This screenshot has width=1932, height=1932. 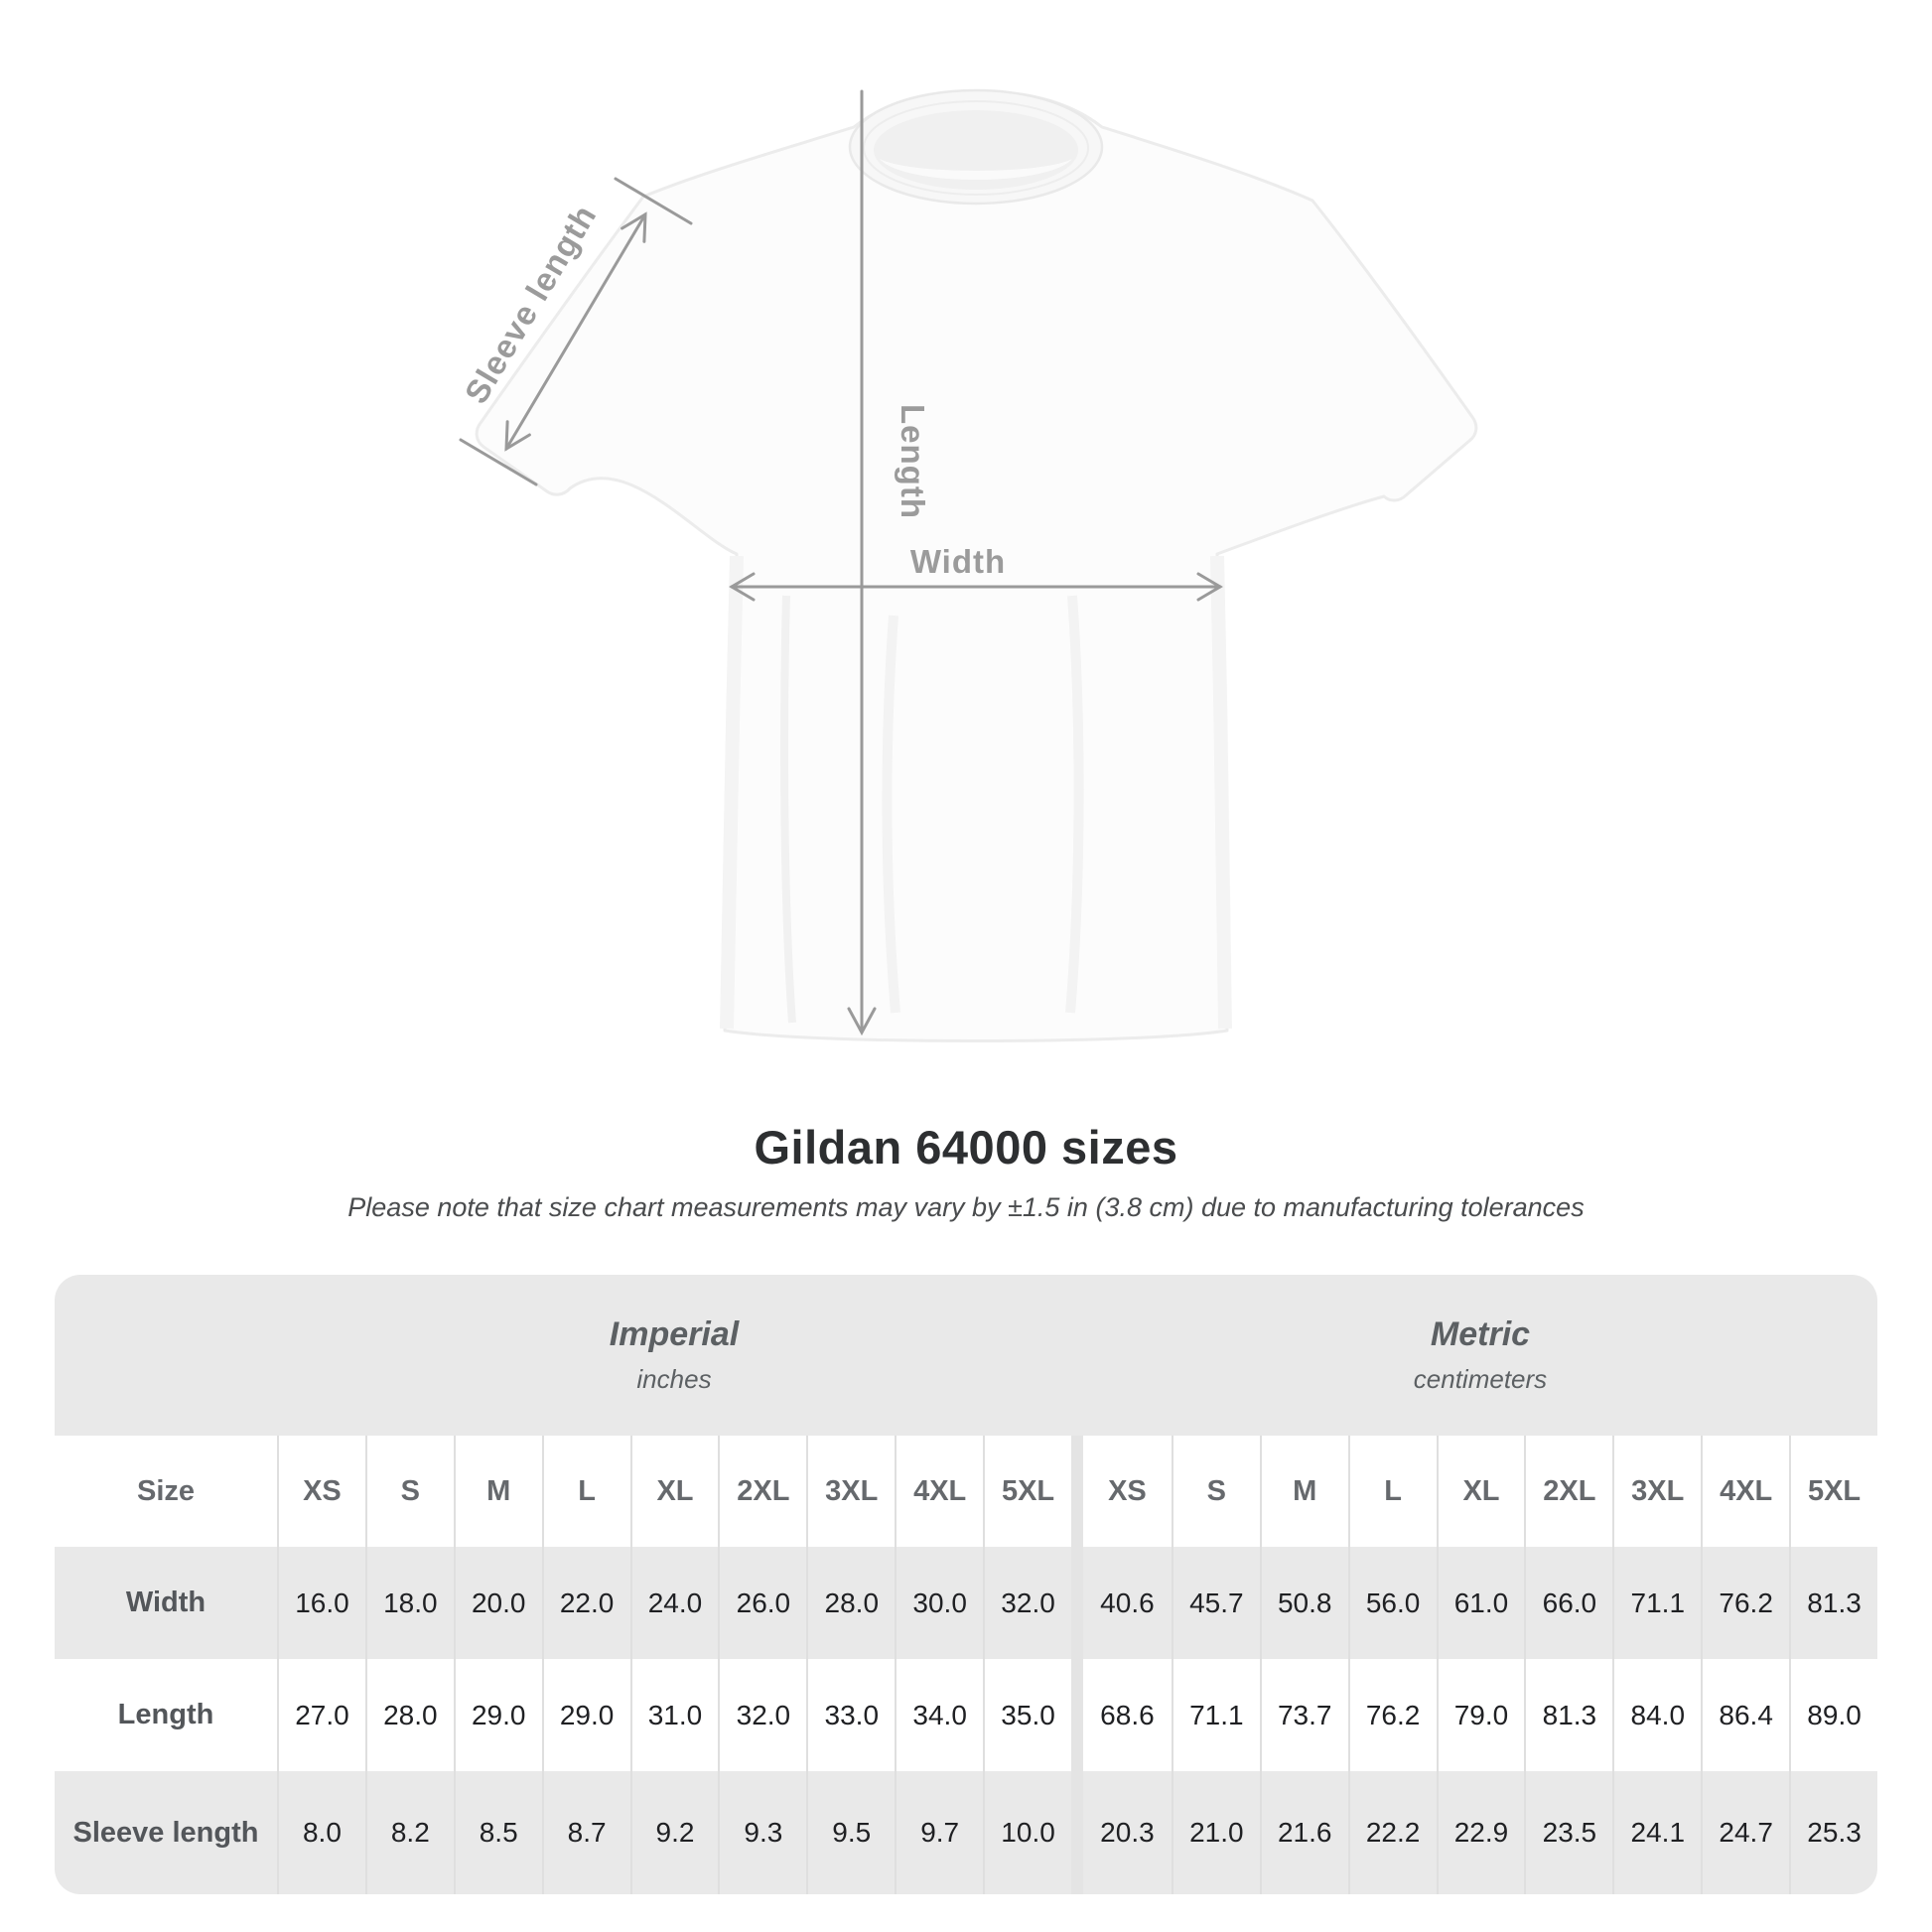 What do you see at coordinates (762, 1603) in the screenshot?
I see `value-cell-imperial: 26.0` at bounding box center [762, 1603].